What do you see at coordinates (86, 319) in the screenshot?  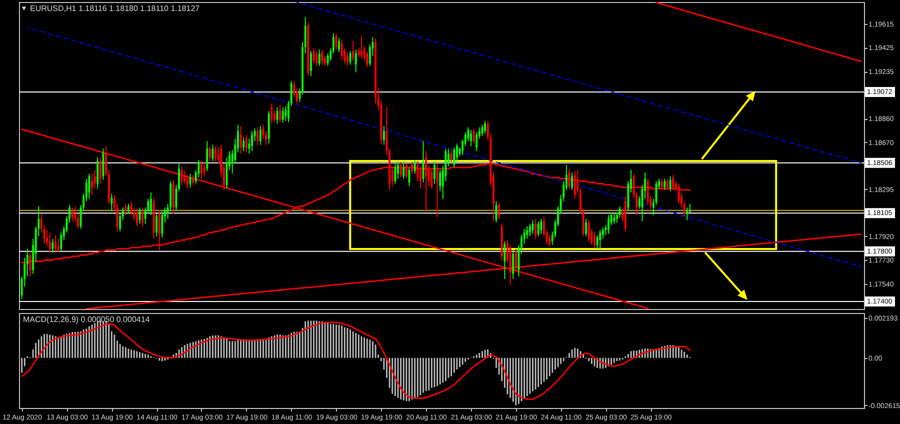 I see `chart-title: MACD(12,26,9) 0.000050 0.000414` at bounding box center [86, 319].